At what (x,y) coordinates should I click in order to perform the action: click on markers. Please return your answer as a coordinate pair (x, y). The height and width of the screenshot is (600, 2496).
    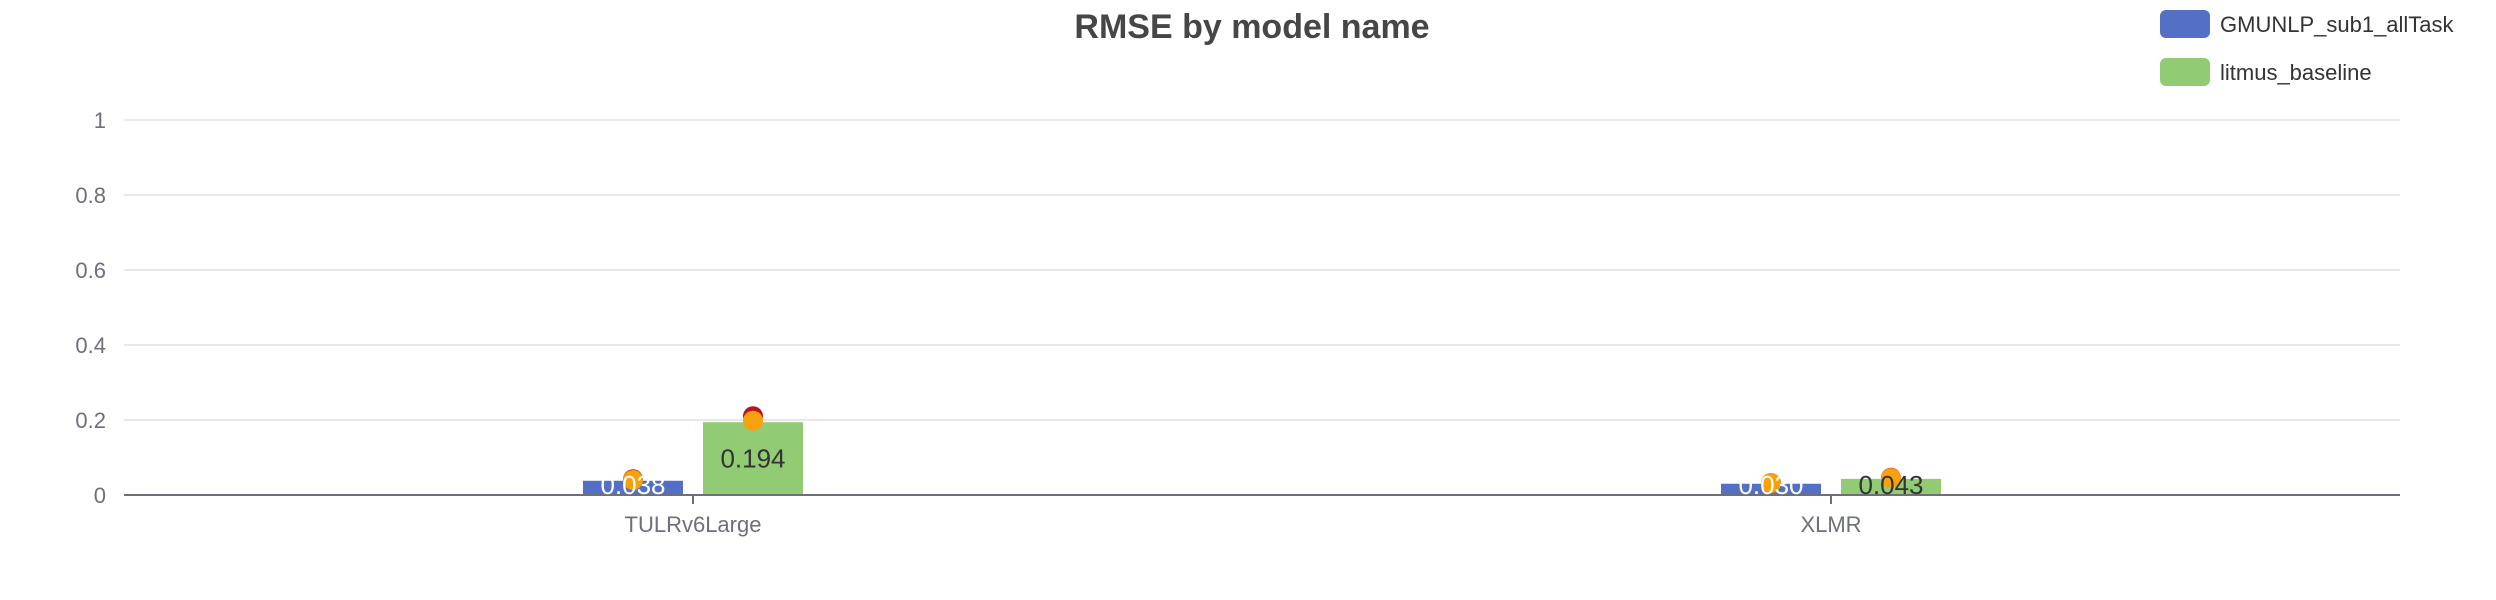
    Looking at the image, I should click on (1262, 449).